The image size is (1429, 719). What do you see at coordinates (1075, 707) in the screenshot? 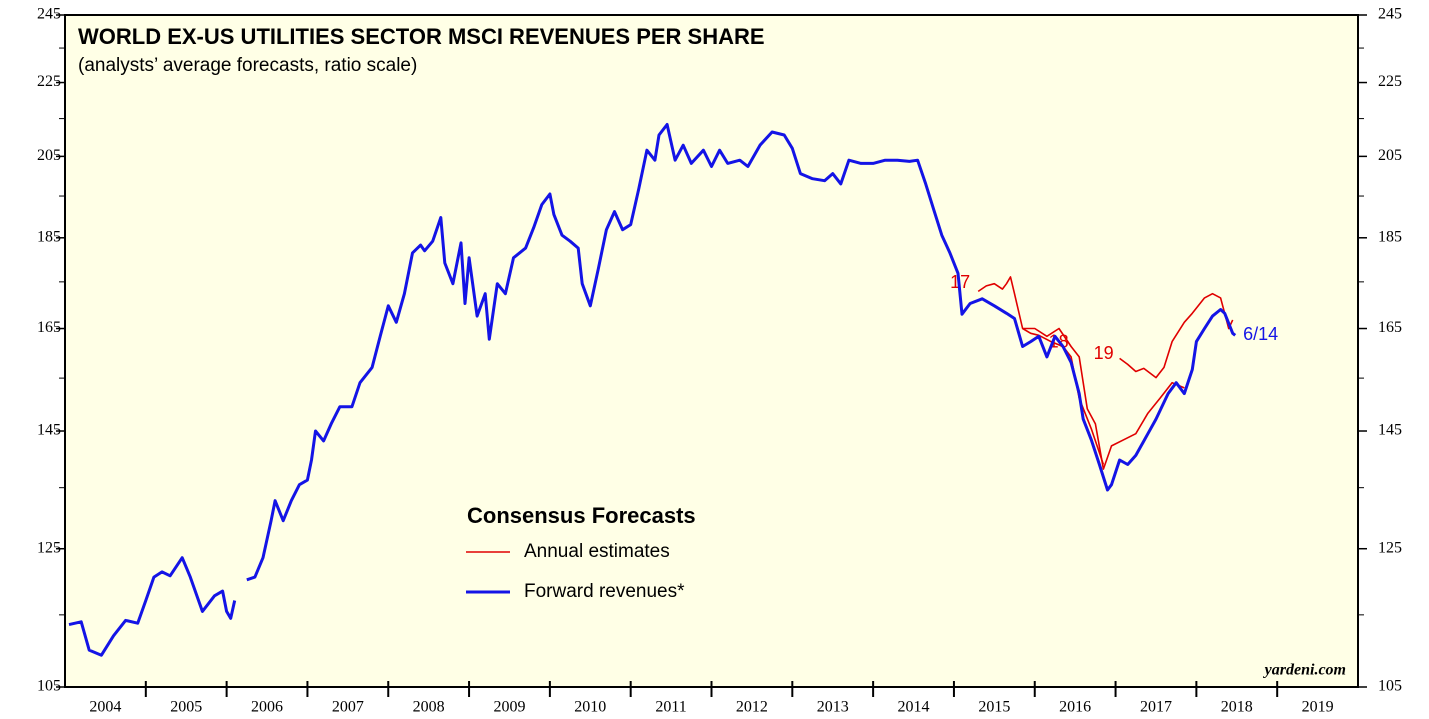
I see `x-tick-label: 2016` at bounding box center [1075, 707].